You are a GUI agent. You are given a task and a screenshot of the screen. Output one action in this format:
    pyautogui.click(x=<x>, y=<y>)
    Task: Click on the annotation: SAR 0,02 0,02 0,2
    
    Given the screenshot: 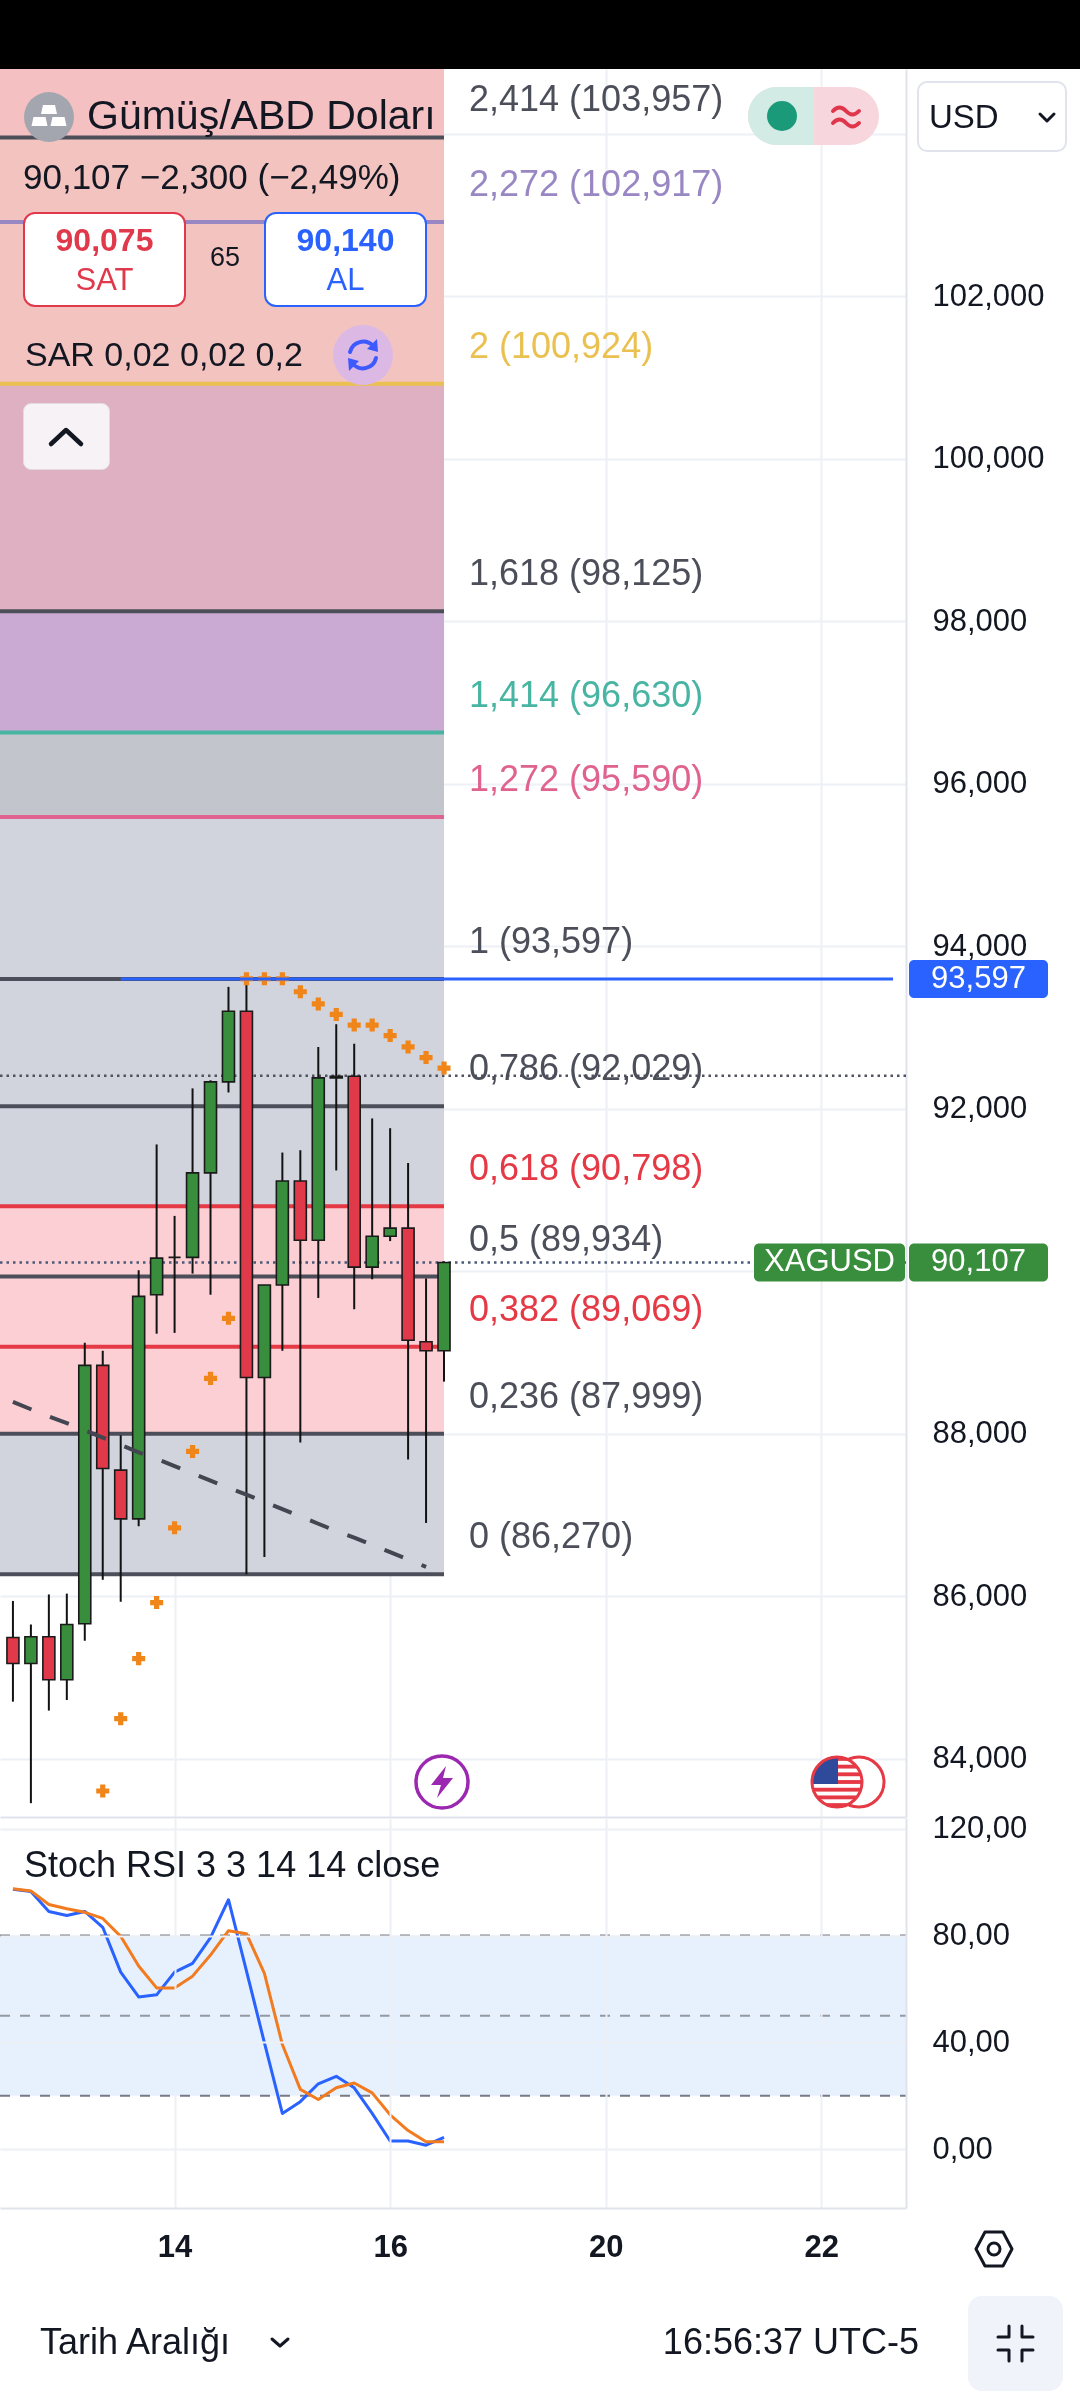 What is the action you would take?
    pyautogui.click(x=164, y=355)
    